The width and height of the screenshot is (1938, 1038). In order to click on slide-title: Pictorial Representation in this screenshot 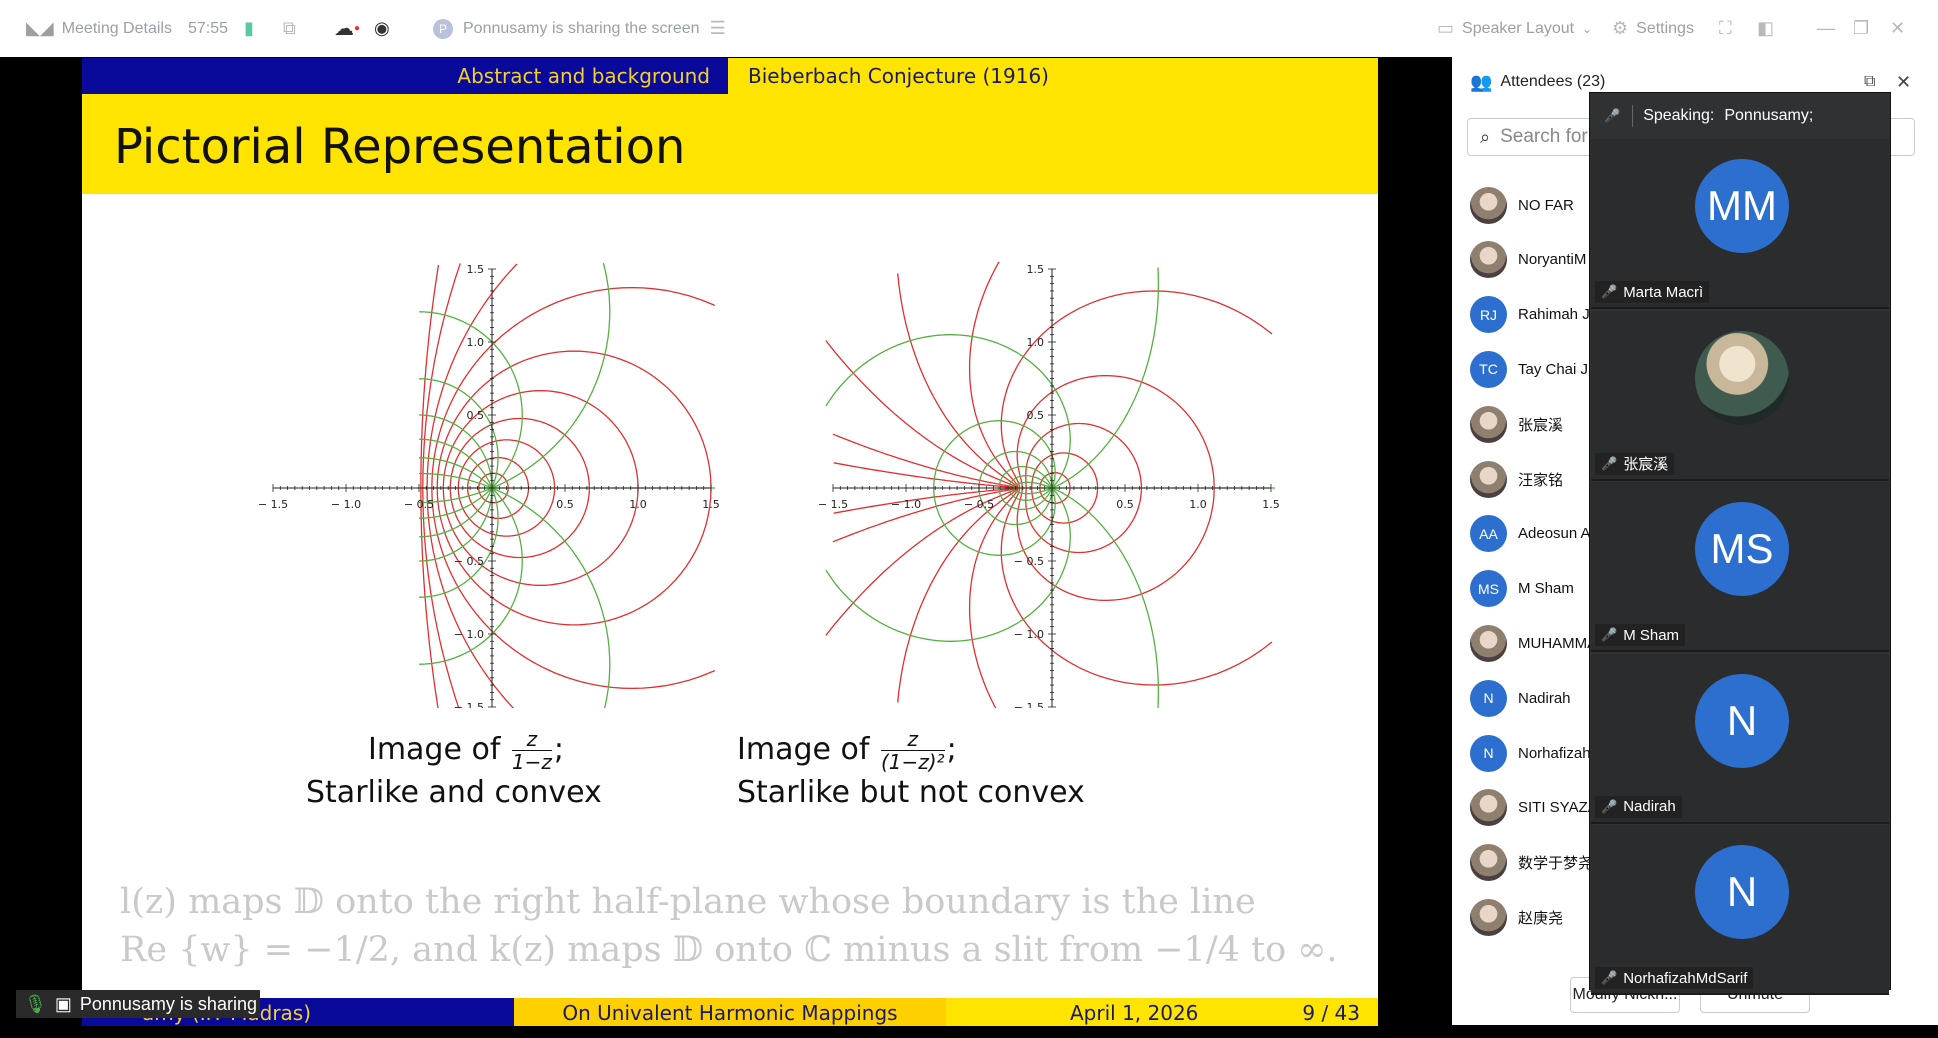, I will do `click(400, 147)`.